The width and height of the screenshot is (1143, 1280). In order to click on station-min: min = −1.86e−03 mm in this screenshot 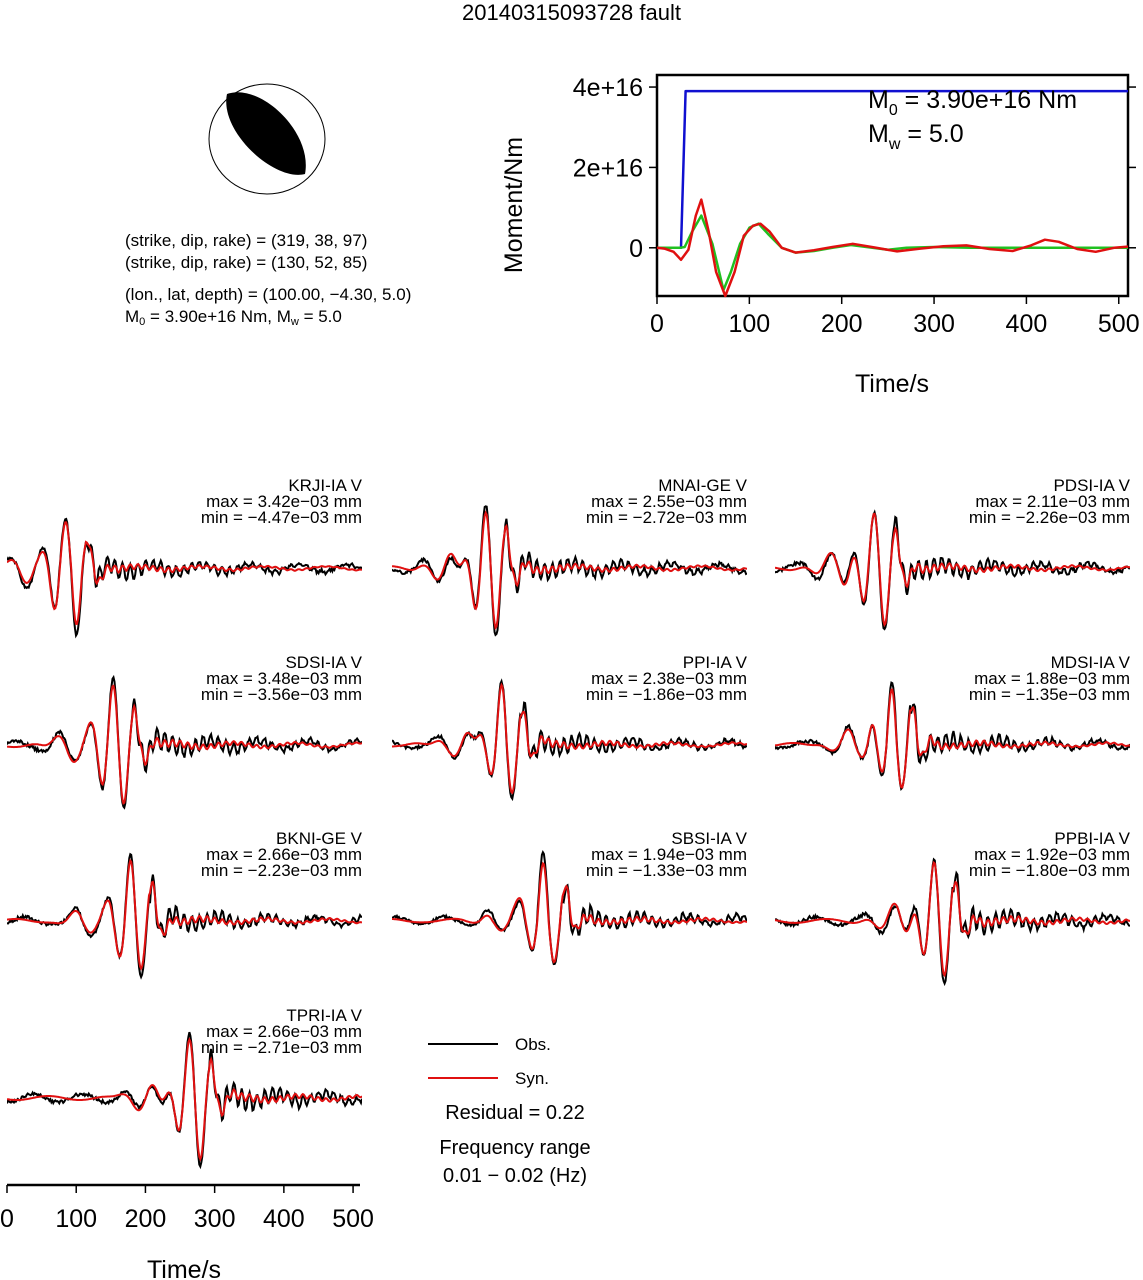, I will do `click(666, 694)`.